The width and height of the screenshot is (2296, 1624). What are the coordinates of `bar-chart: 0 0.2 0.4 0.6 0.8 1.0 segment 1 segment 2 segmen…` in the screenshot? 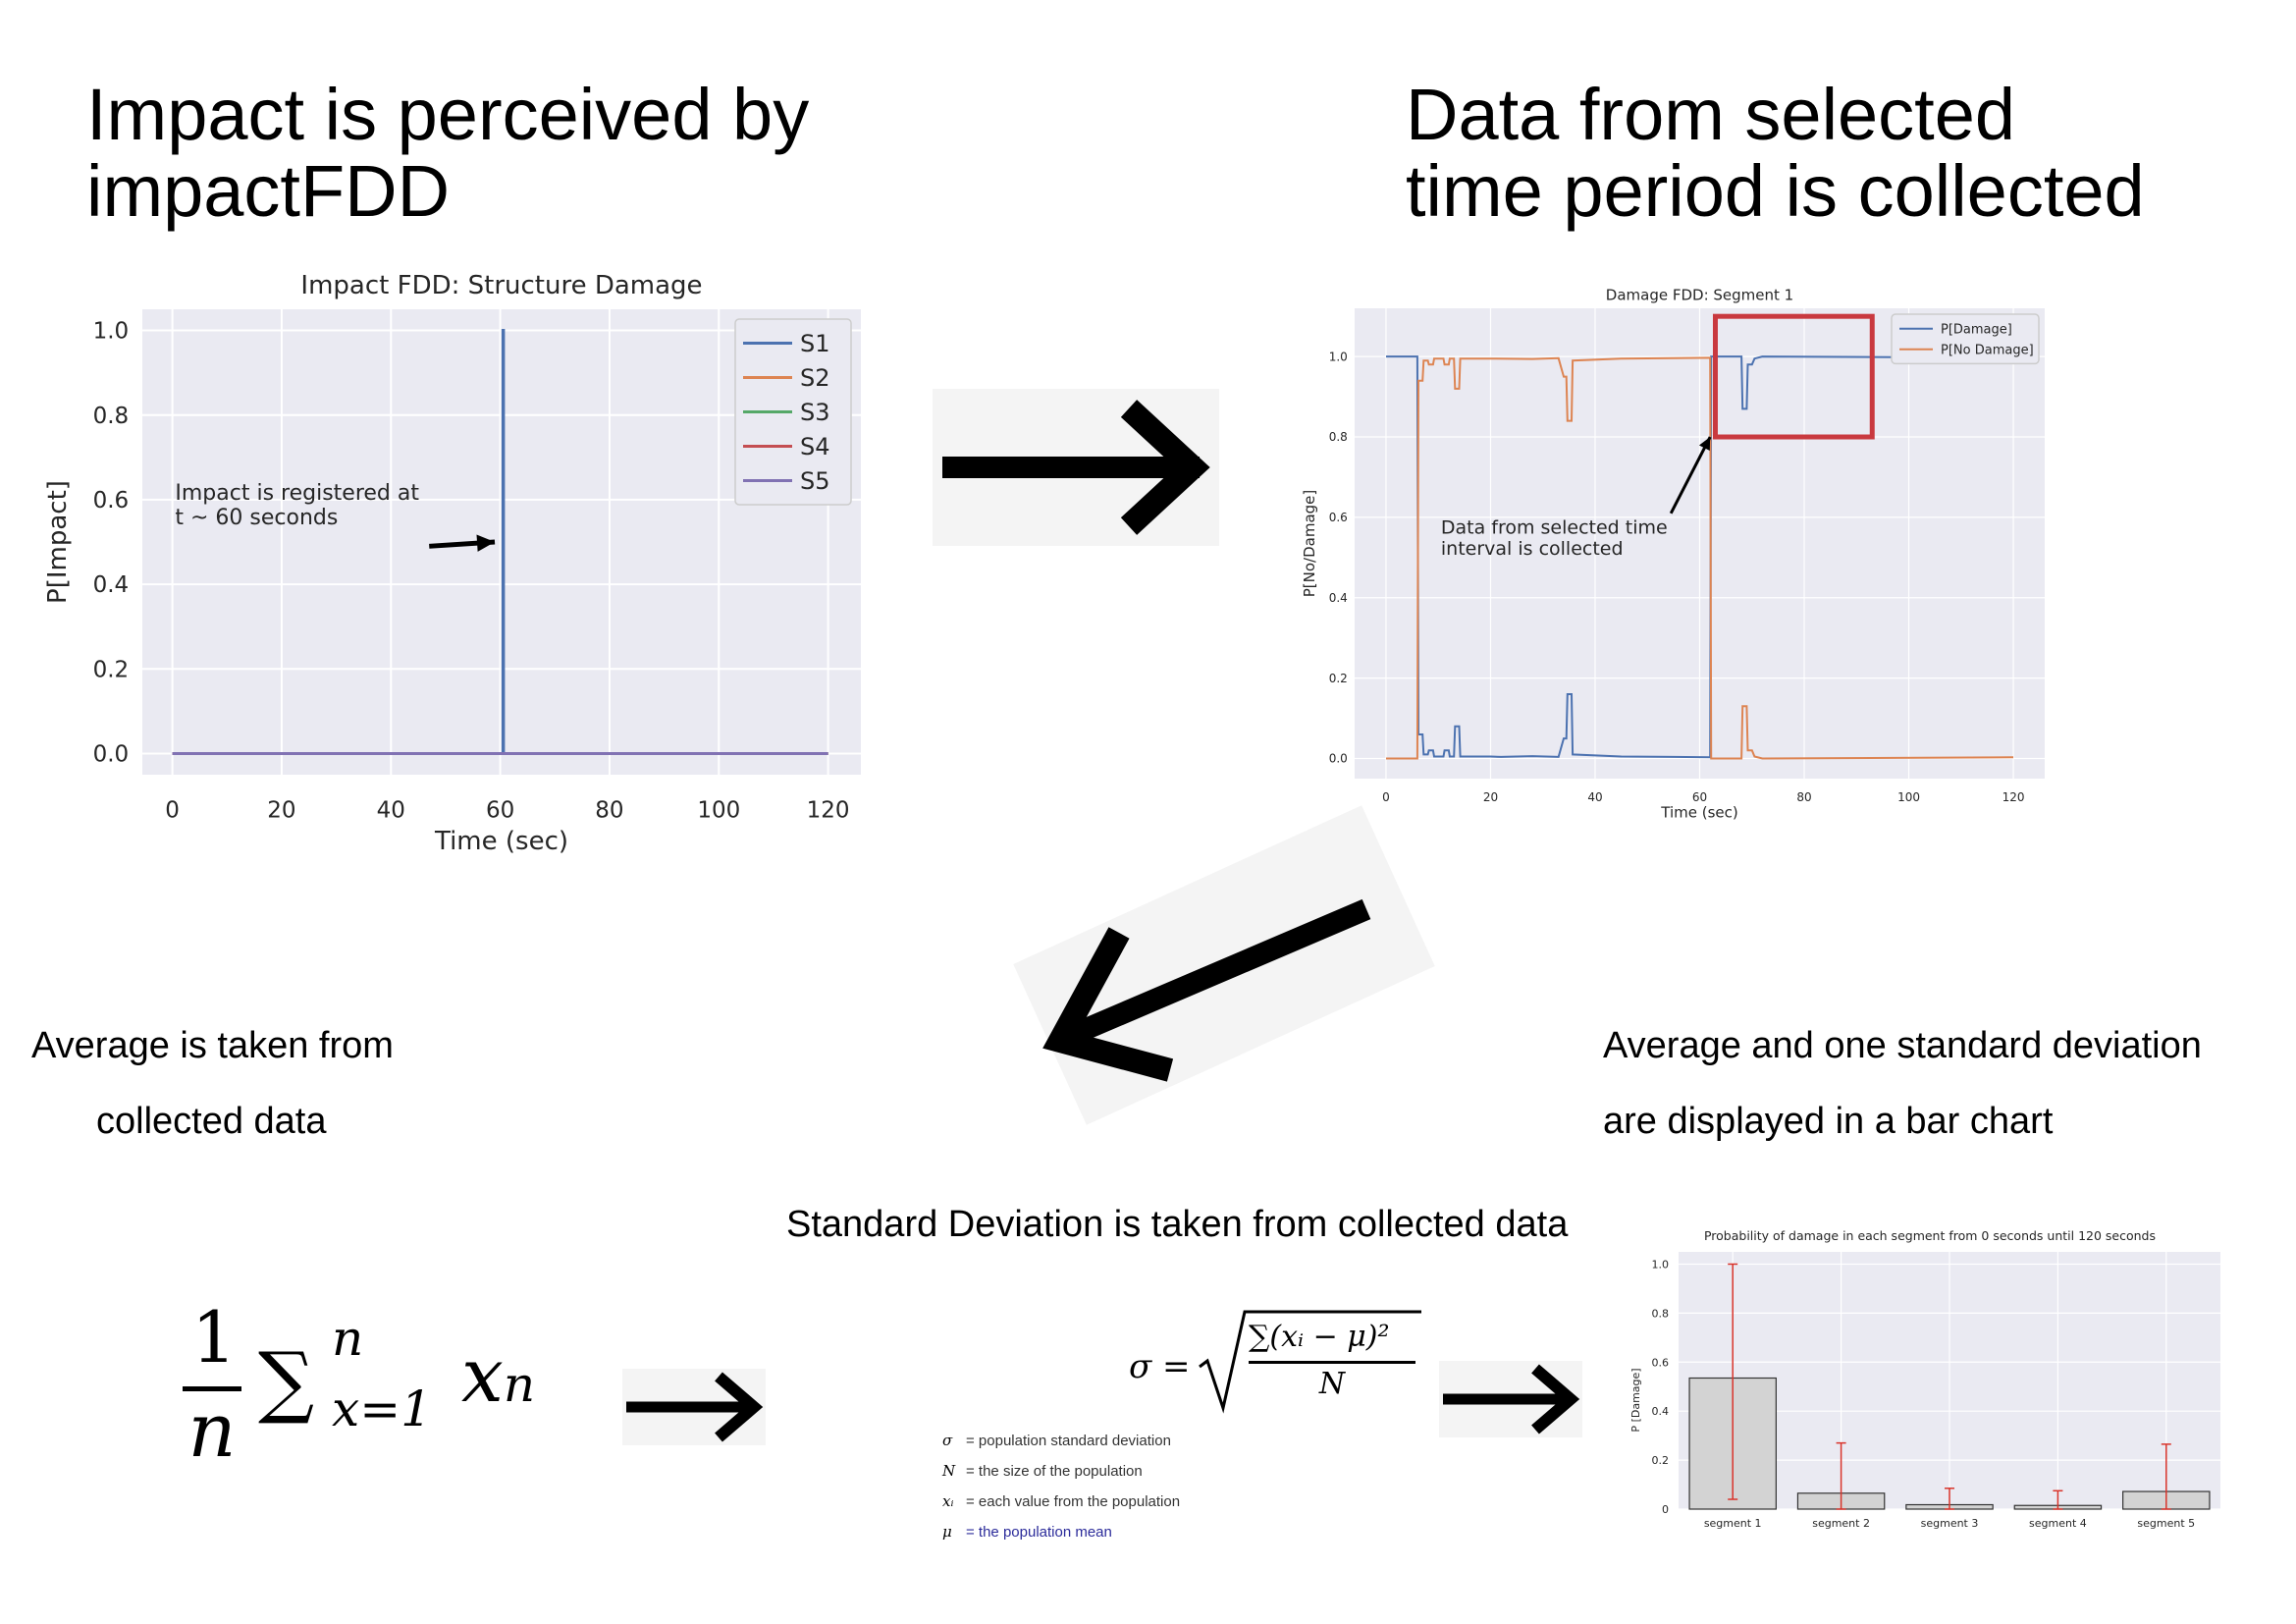 It's located at (1924, 1379).